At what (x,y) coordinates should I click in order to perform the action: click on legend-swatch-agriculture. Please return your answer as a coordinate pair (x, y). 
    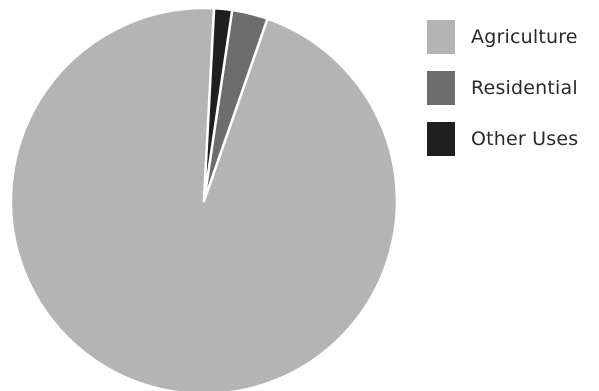
    Looking at the image, I should click on (441, 36).